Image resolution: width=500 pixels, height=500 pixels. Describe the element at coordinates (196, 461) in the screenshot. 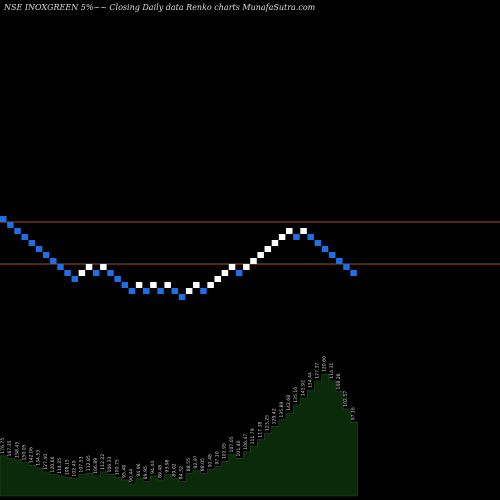

I see `volume-label: 92.97` at that location.